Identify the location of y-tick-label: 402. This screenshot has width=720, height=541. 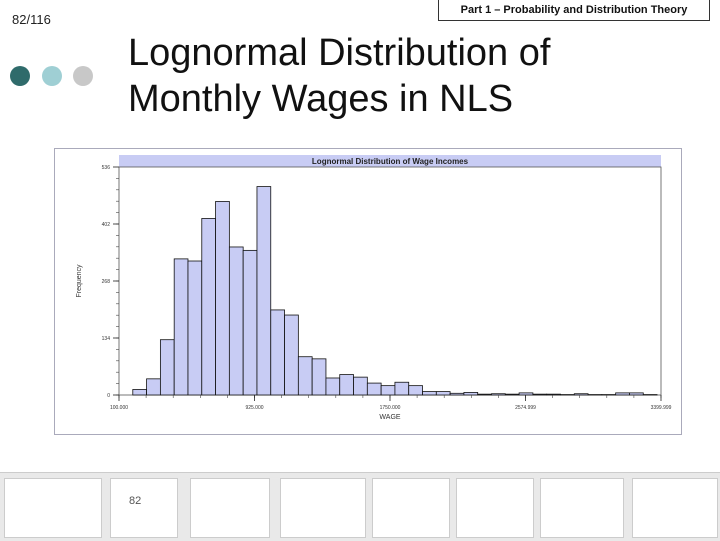
(106, 225).